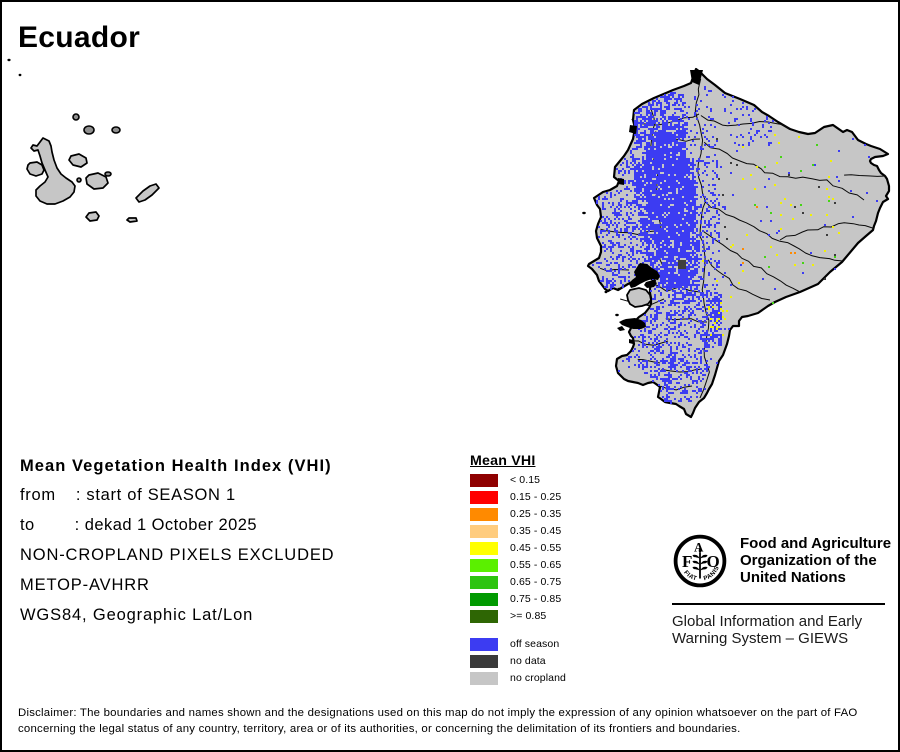 This screenshot has width=900, height=752. What do you see at coordinates (713, 561) in the screenshot?
I see `svg-text: O` at bounding box center [713, 561].